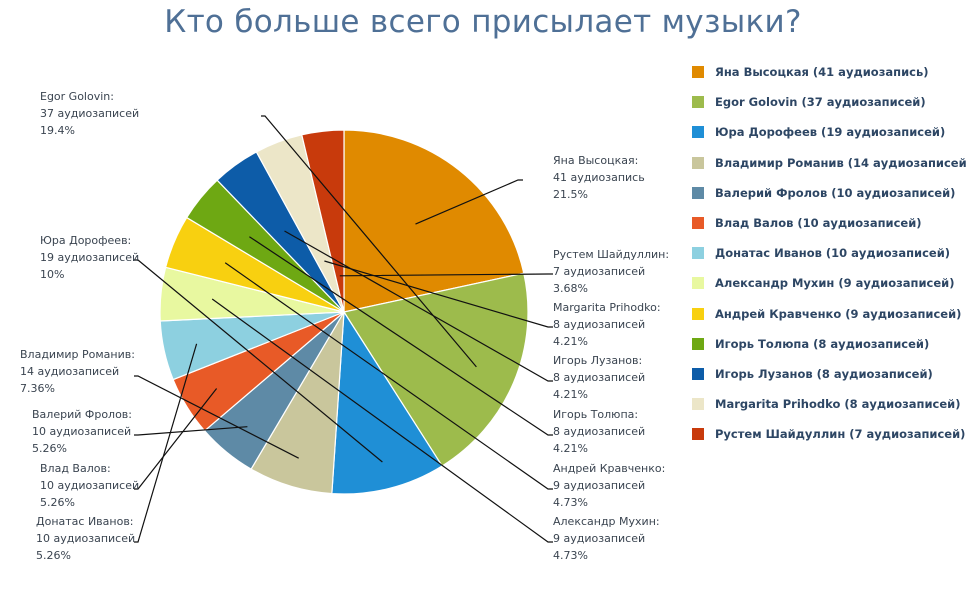 The height and width of the screenshot is (604, 966). I want to click on legend-item-яна-высоцкая: Яна Высоцкая (41 аудиозапись), so click(828, 77).